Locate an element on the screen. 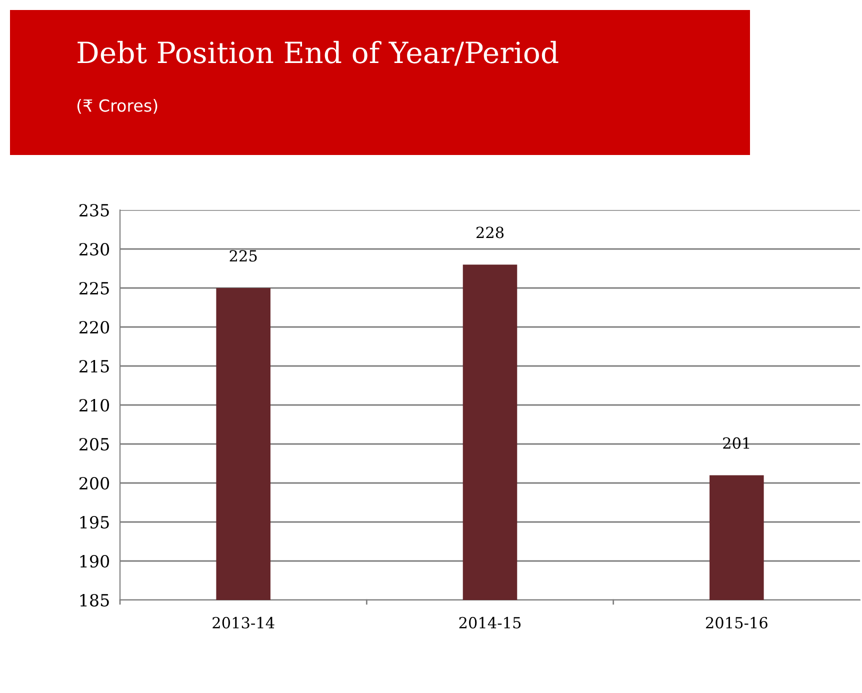 The height and width of the screenshot is (693, 862). chart-title: Debt Position End of Year/Period is located at coordinates (318, 53).